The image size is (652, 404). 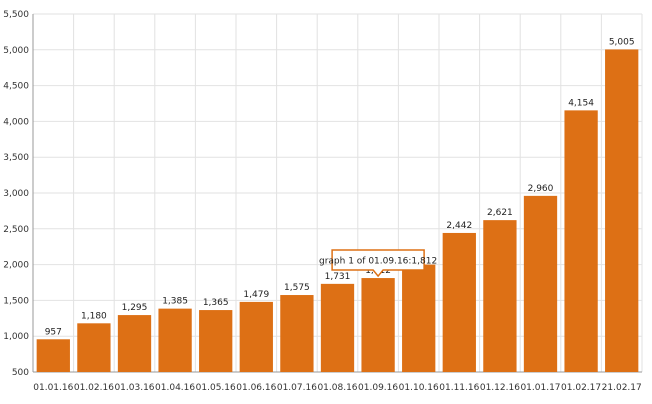 What do you see at coordinates (53, 355) in the screenshot?
I see `bar-01.01.16` at bounding box center [53, 355].